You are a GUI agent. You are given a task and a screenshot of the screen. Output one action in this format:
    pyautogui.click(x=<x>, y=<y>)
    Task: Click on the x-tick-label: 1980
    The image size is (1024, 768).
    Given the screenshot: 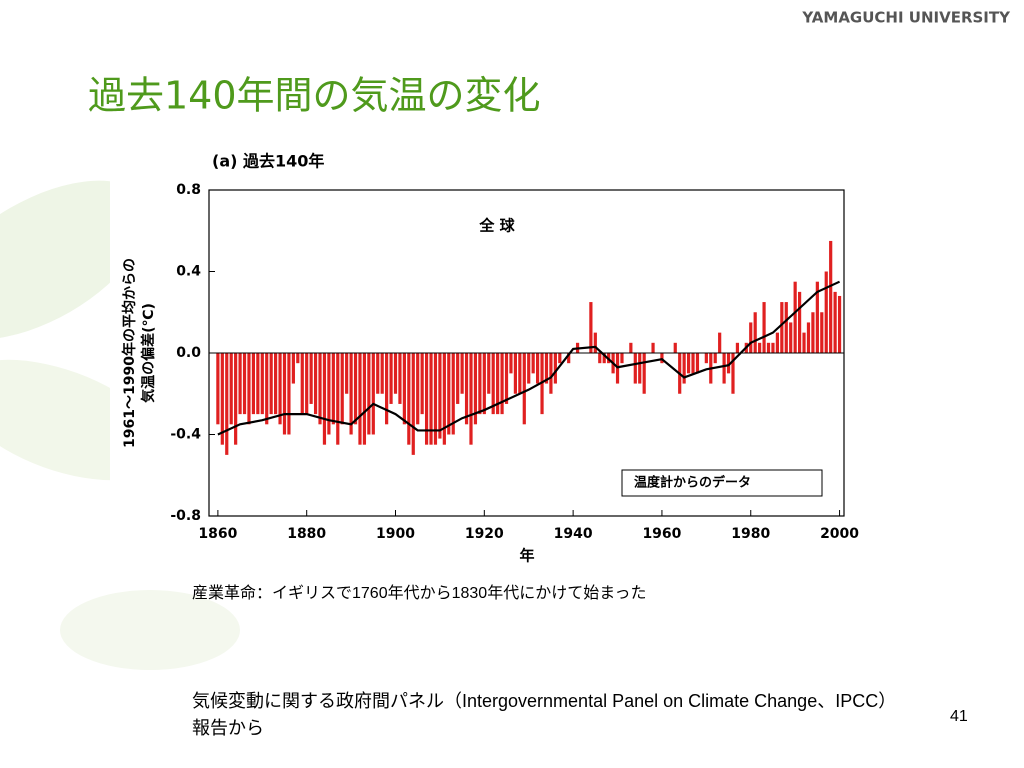 What is the action you would take?
    pyautogui.click(x=750, y=534)
    